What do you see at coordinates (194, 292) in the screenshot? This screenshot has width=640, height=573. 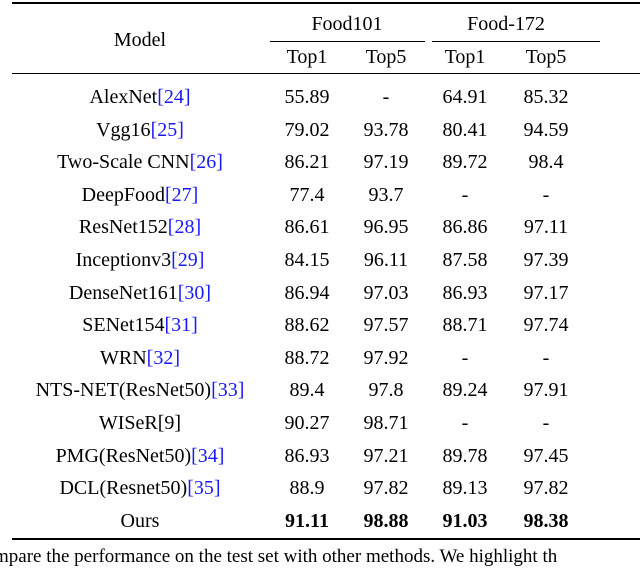 I see `citation: [30]` at bounding box center [194, 292].